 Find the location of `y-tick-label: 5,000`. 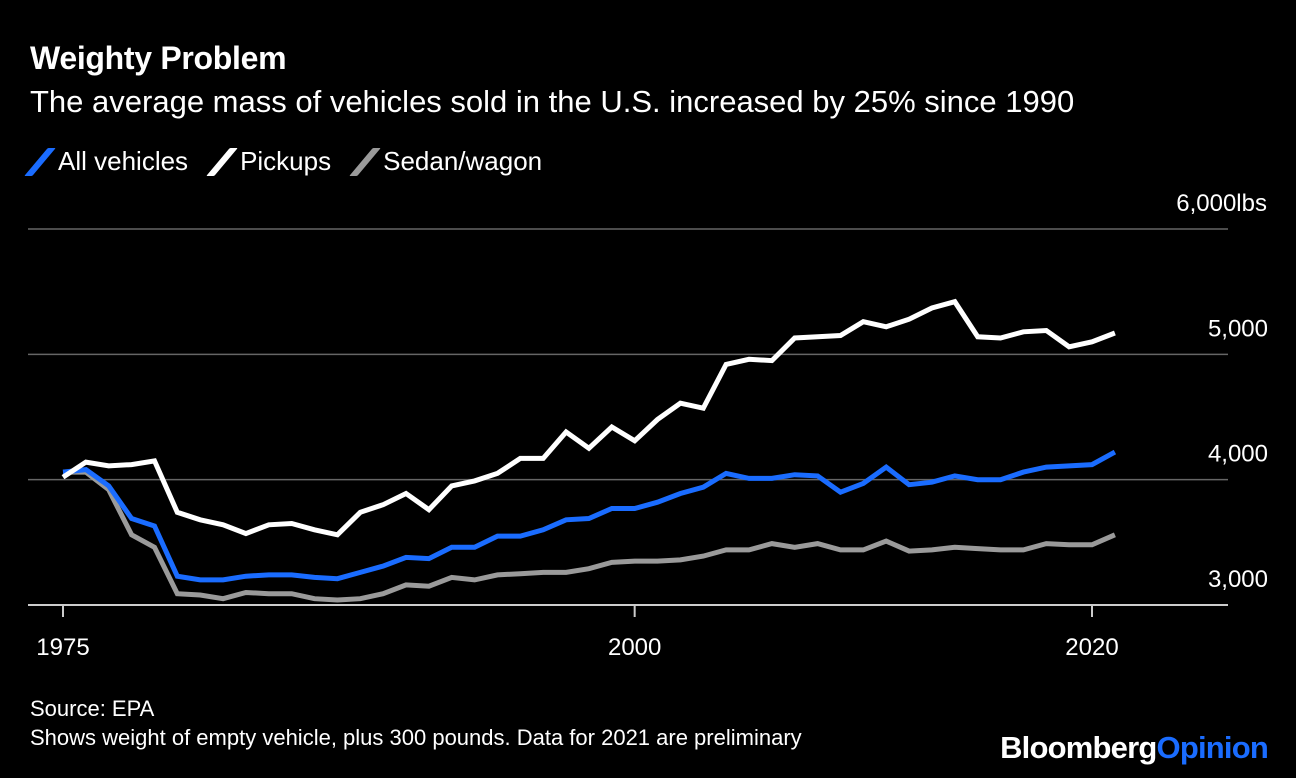

y-tick-label: 5,000 is located at coordinates (1238, 328).